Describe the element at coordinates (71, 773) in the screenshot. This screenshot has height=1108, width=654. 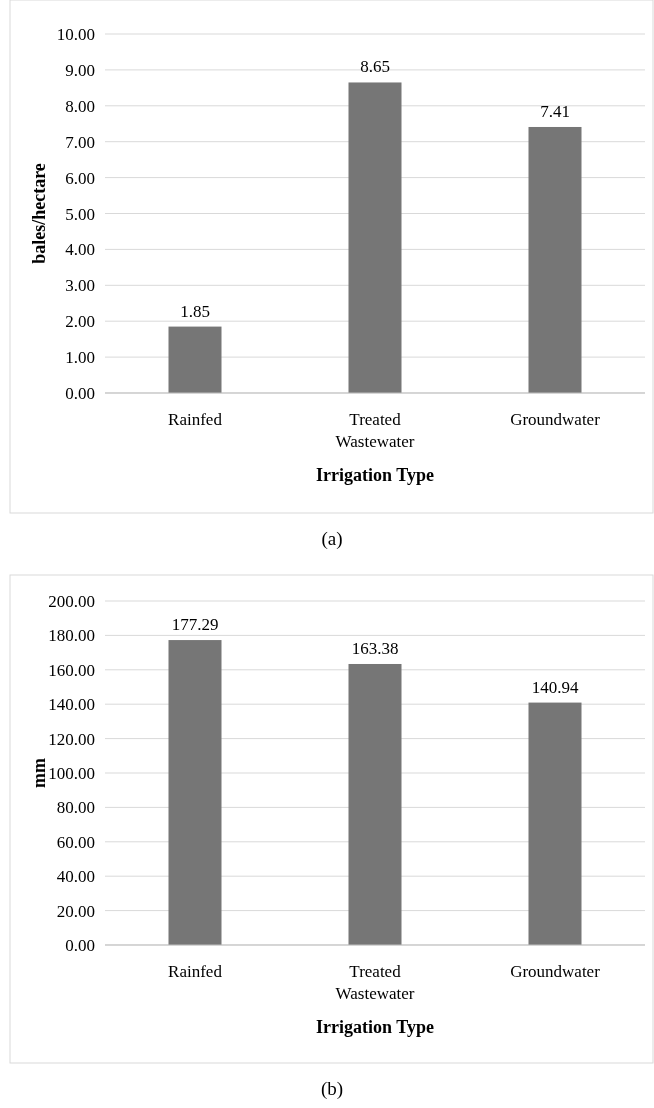
I see `y-tick-label: 100.00` at that location.